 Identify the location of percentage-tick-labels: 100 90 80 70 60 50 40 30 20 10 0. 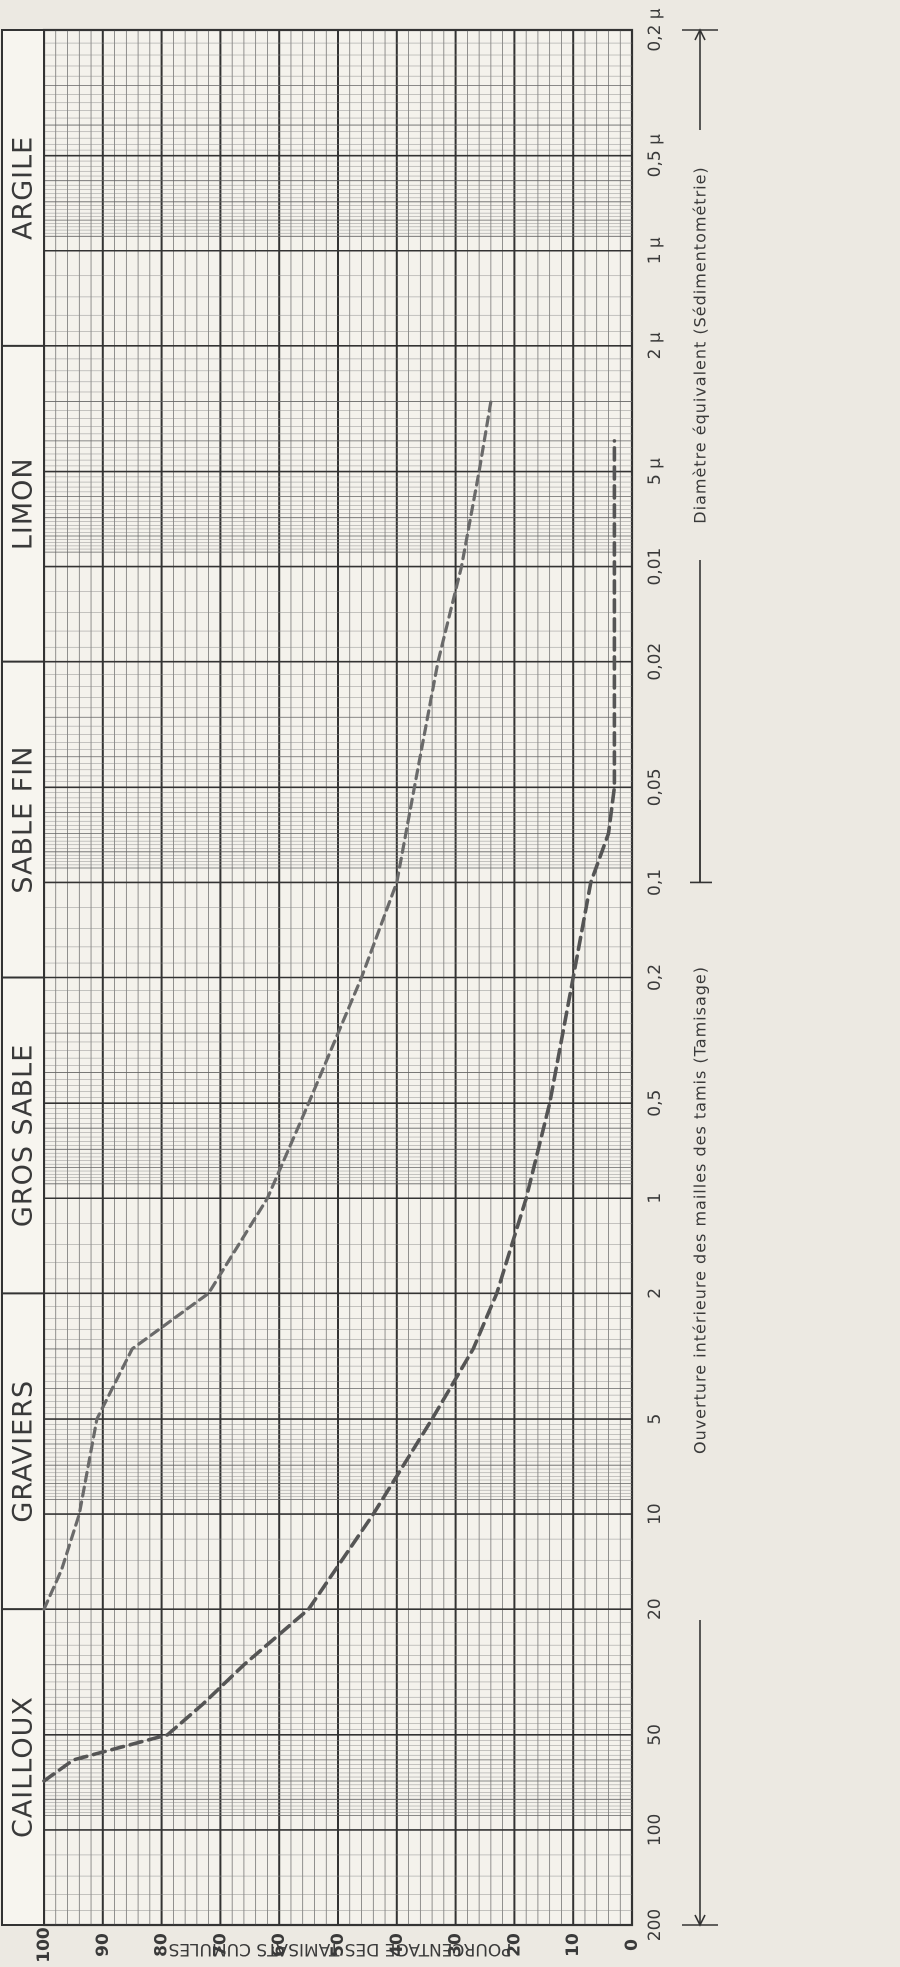
(338, 1945).